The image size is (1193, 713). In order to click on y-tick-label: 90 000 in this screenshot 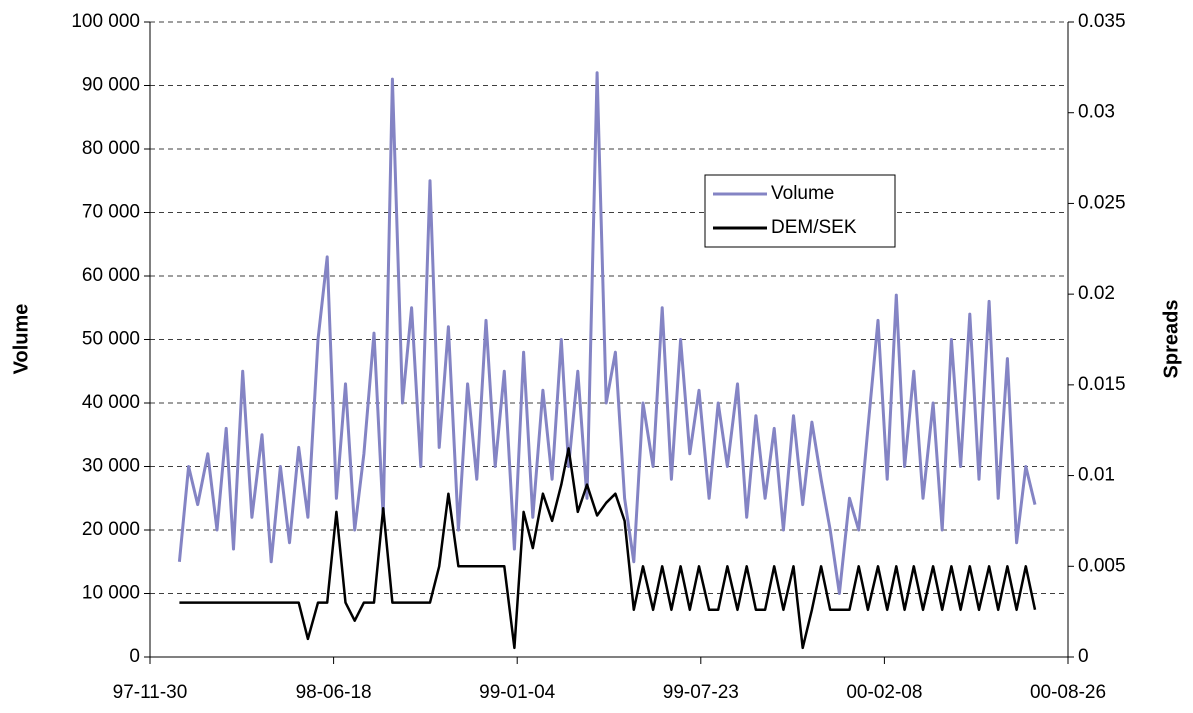, I will do `click(111, 85)`.